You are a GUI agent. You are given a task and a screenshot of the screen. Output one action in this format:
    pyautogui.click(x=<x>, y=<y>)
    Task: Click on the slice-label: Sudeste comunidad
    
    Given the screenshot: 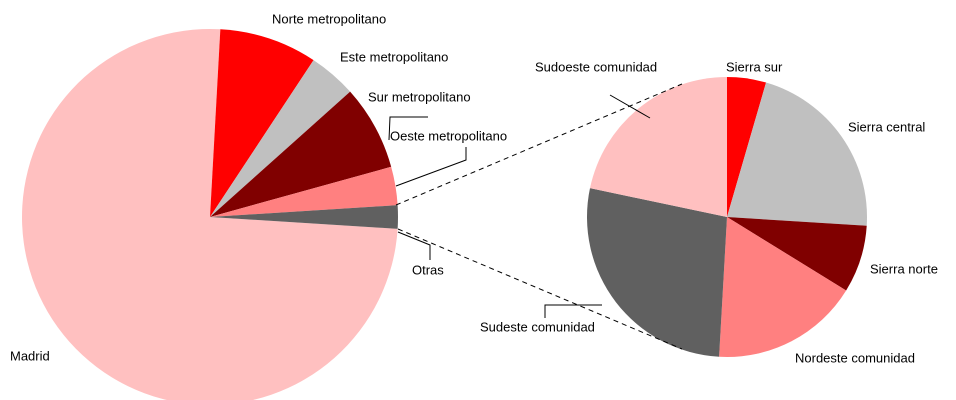 What is the action you would take?
    pyautogui.click(x=537, y=326)
    